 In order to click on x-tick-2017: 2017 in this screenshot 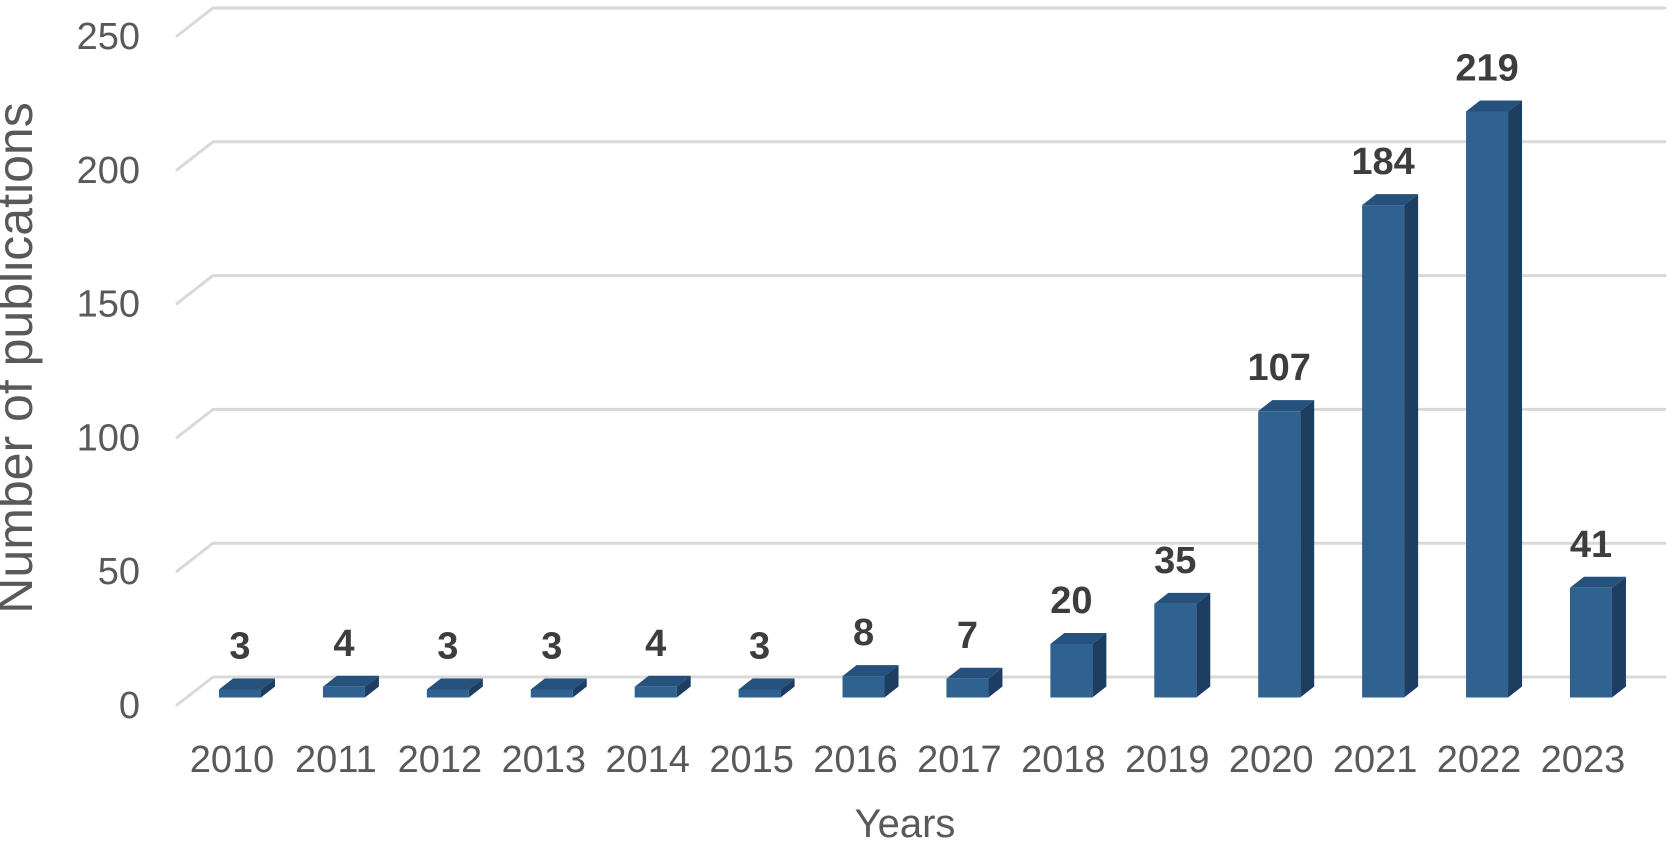, I will do `click(959, 760)`.